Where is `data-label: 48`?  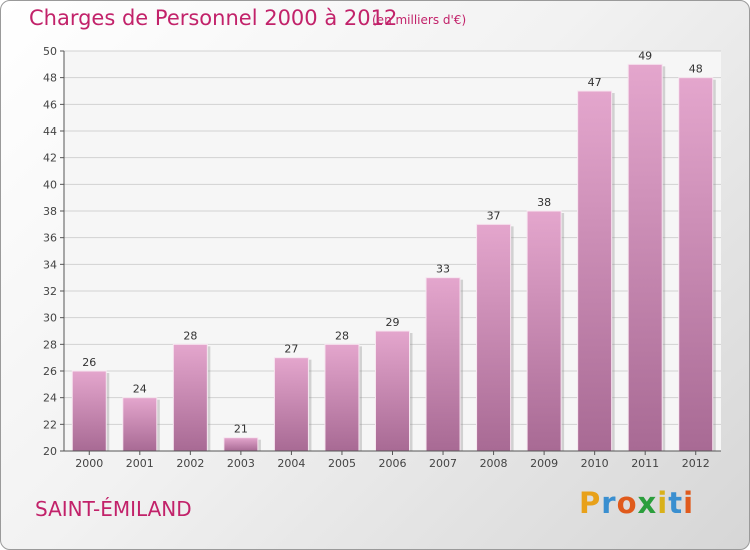
data-label: 48 is located at coordinates (696, 69).